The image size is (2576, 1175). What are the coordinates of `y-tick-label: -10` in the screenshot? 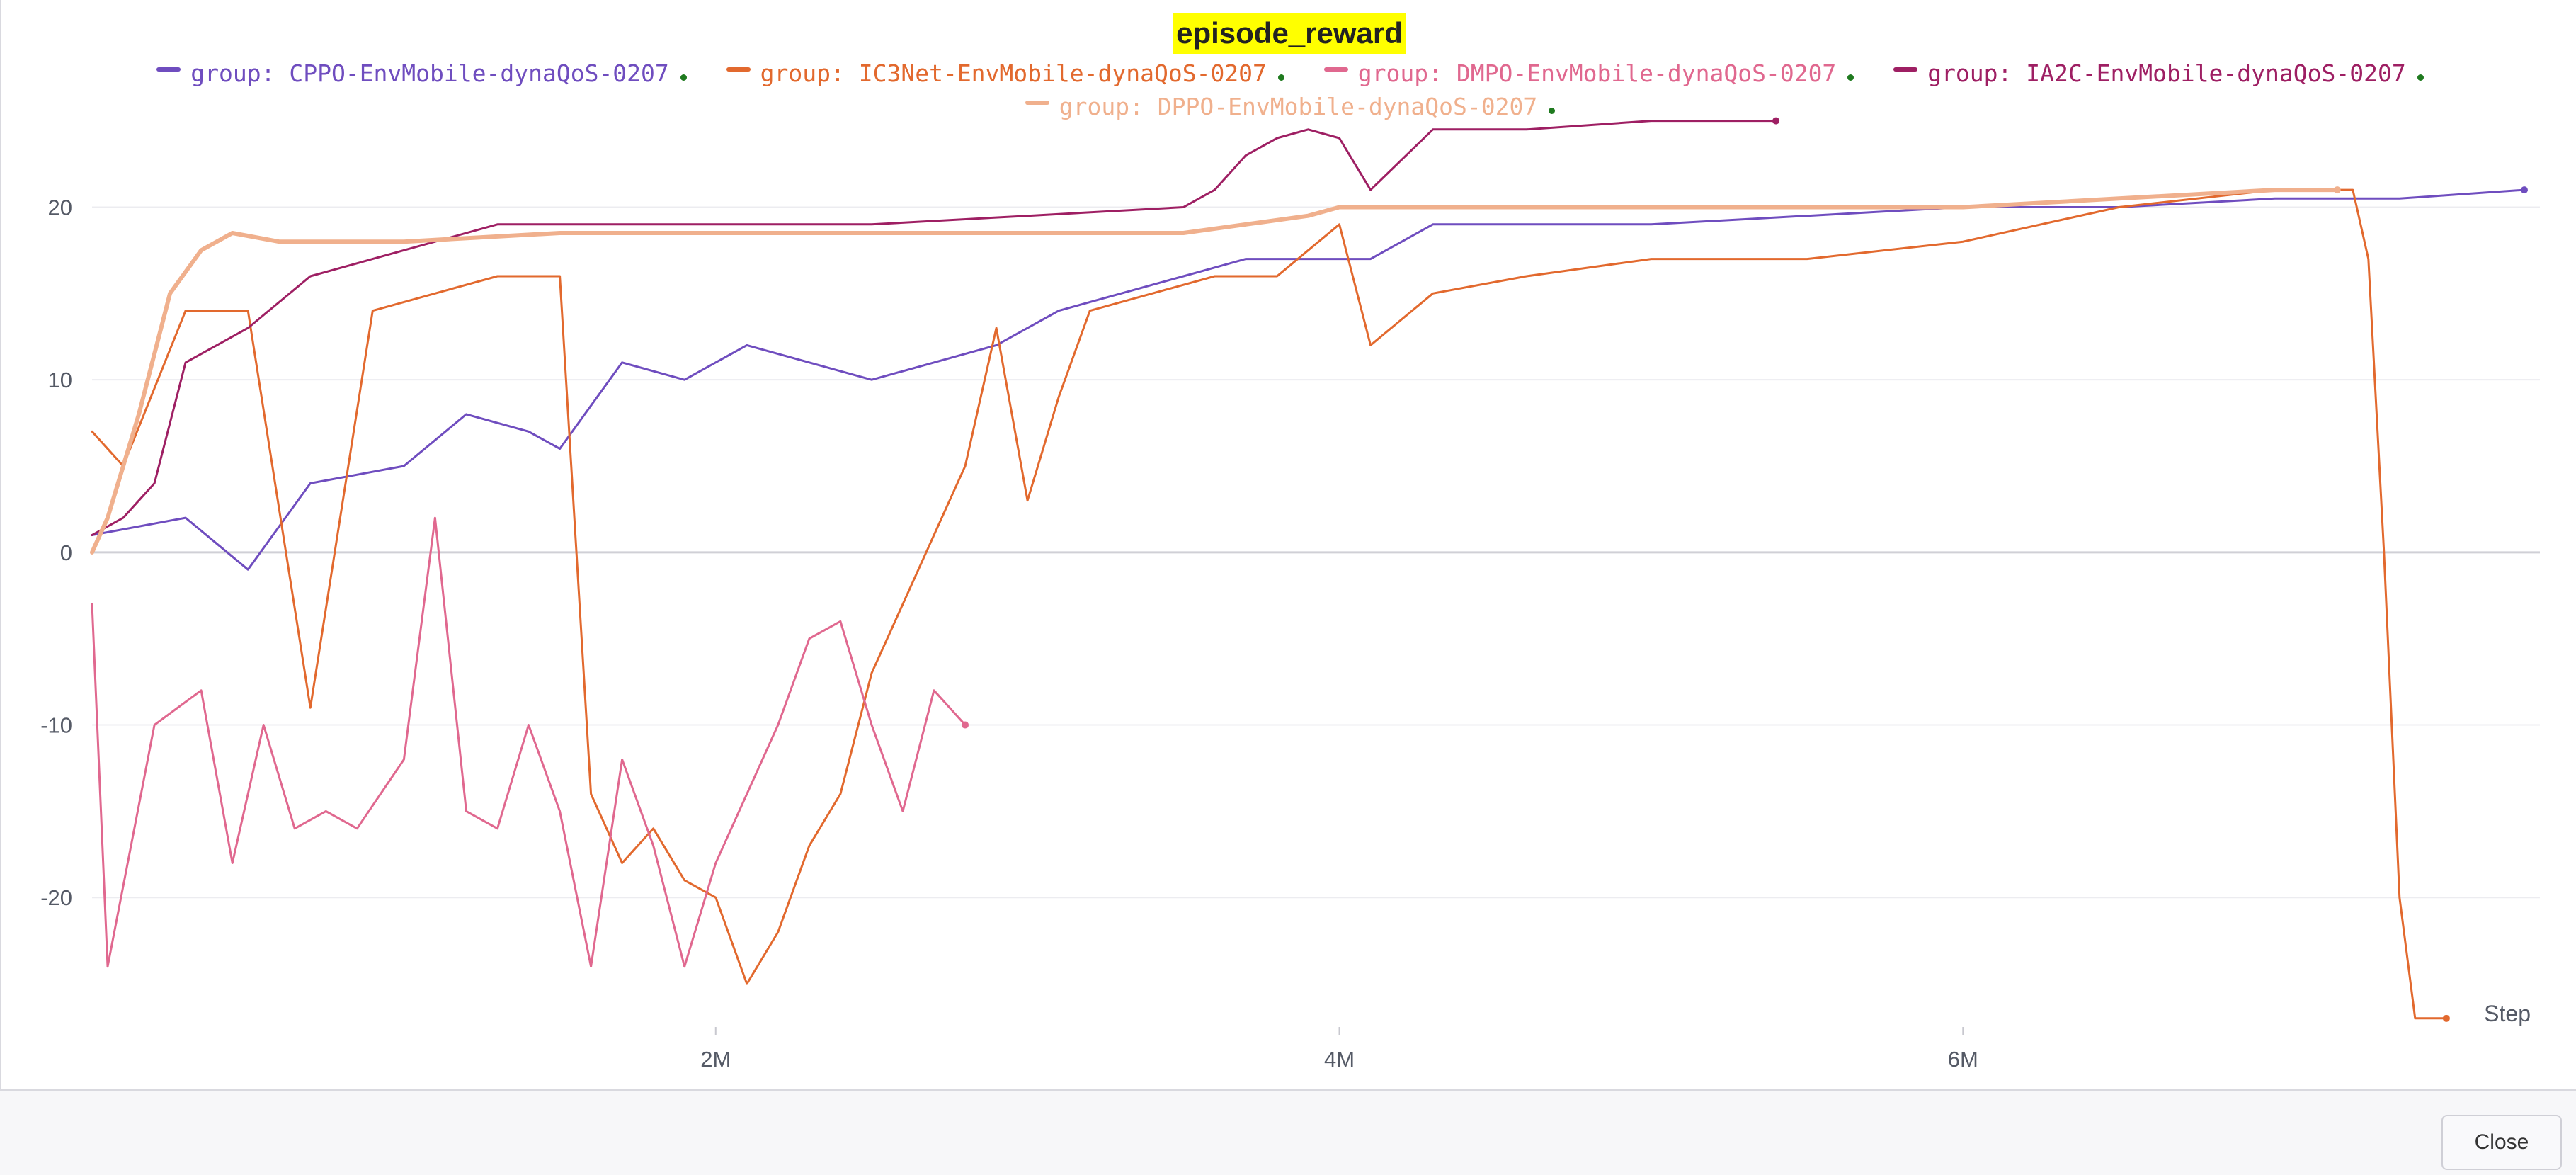 It's located at (56, 725).